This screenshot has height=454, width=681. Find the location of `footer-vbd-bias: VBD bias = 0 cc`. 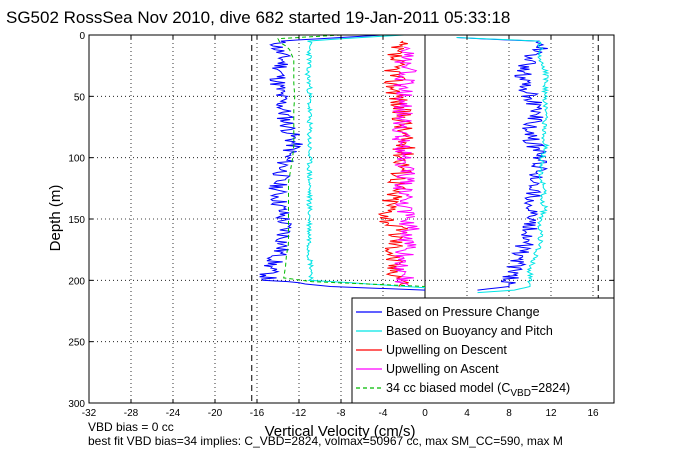

footer-vbd-bias: VBD bias = 0 cc is located at coordinates (131, 427).